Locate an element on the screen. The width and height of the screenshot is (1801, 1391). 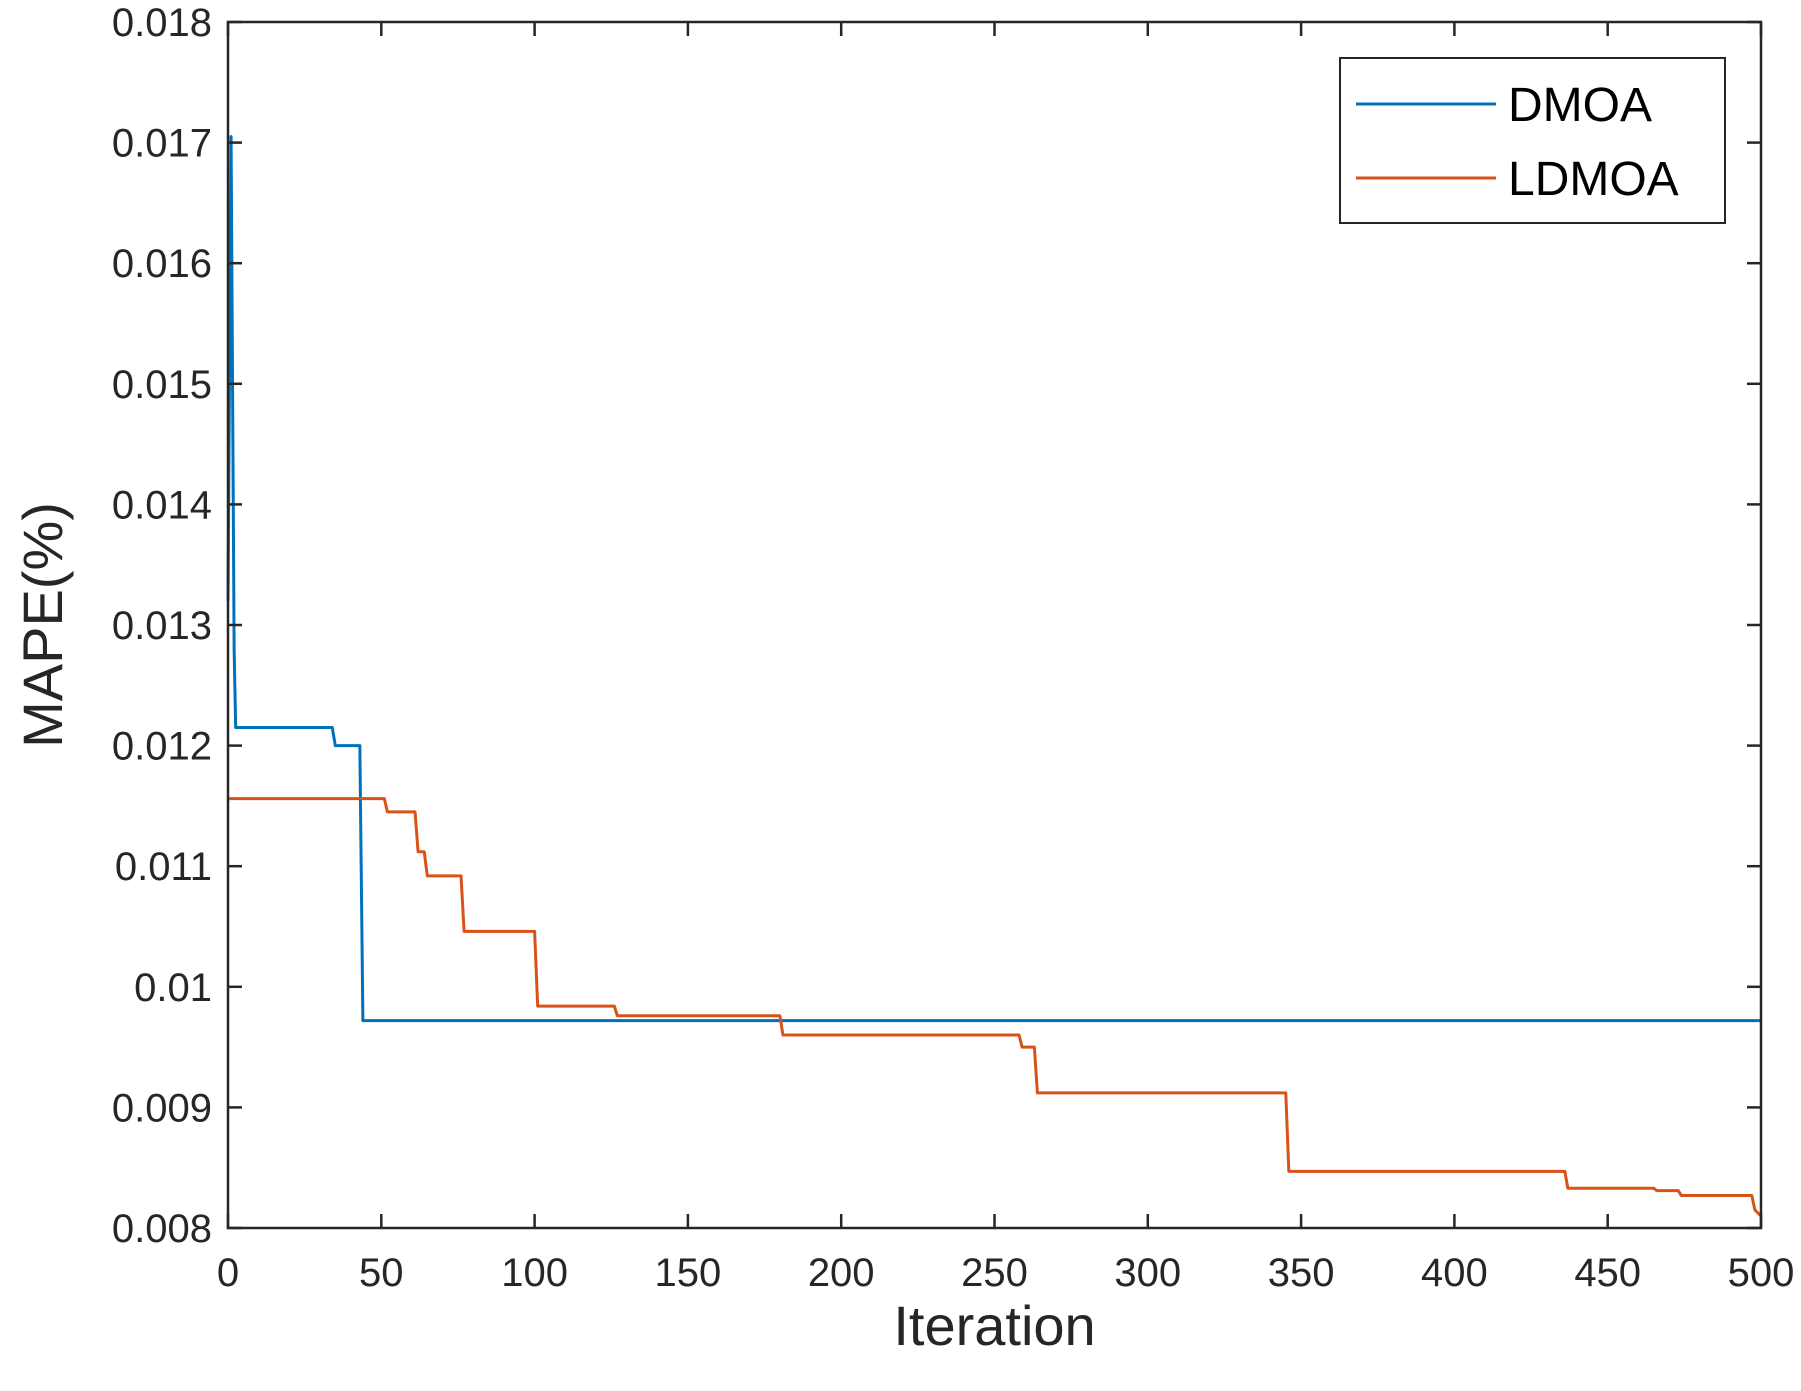
y-tick-label: 0.012 is located at coordinates (162, 747).